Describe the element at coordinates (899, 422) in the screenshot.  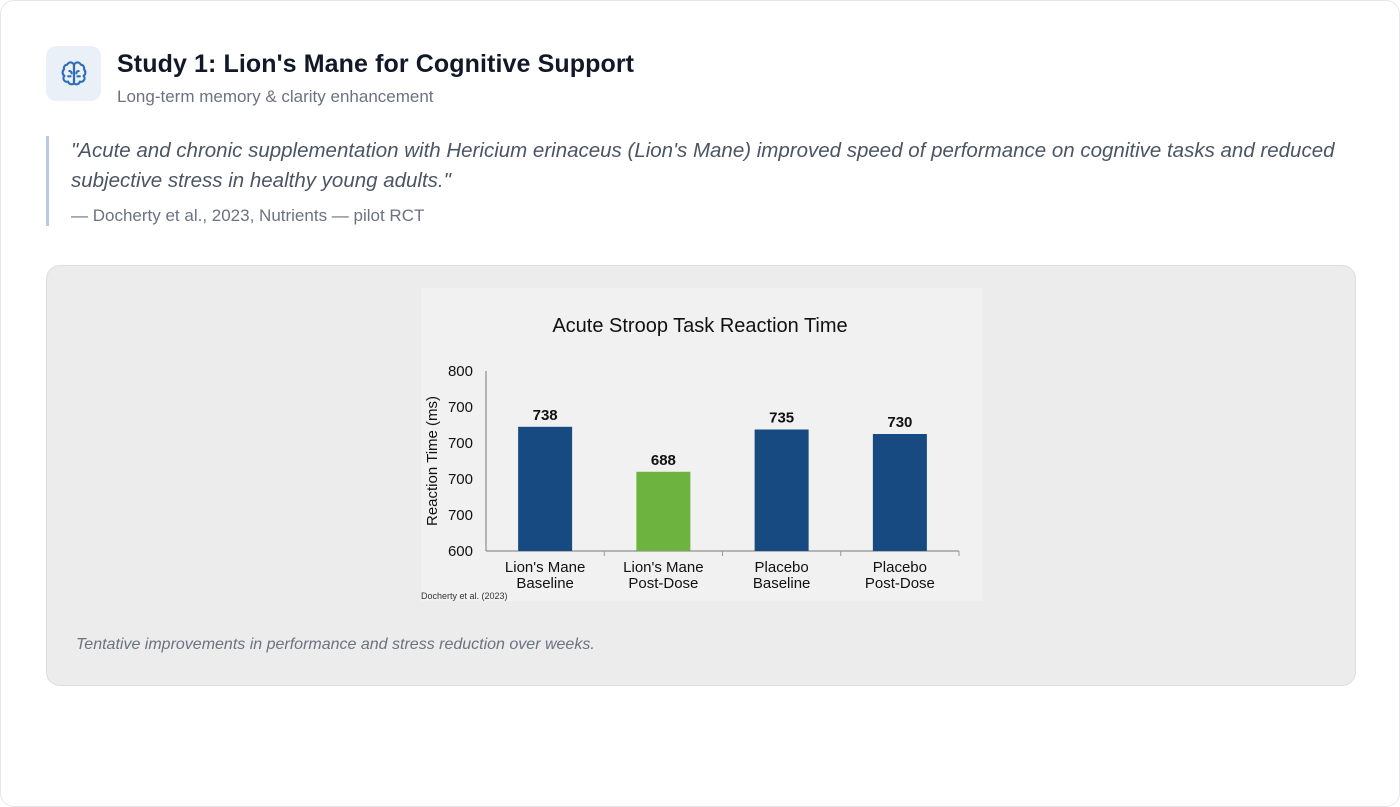
I see `data-label: 730` at that location.